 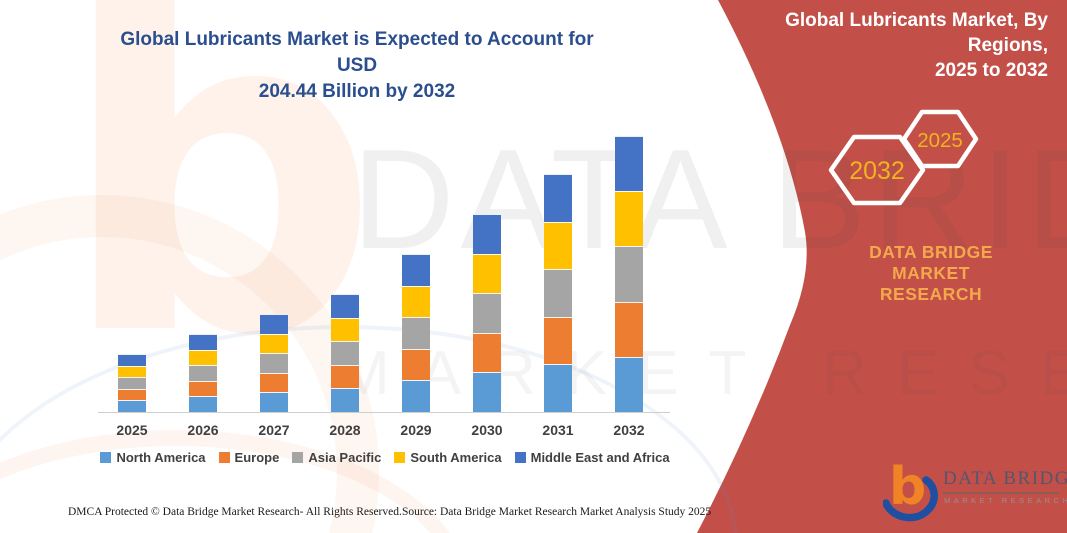 I want to click on bar-2026-segment-asia-pacific, so click(x=203, y=373).